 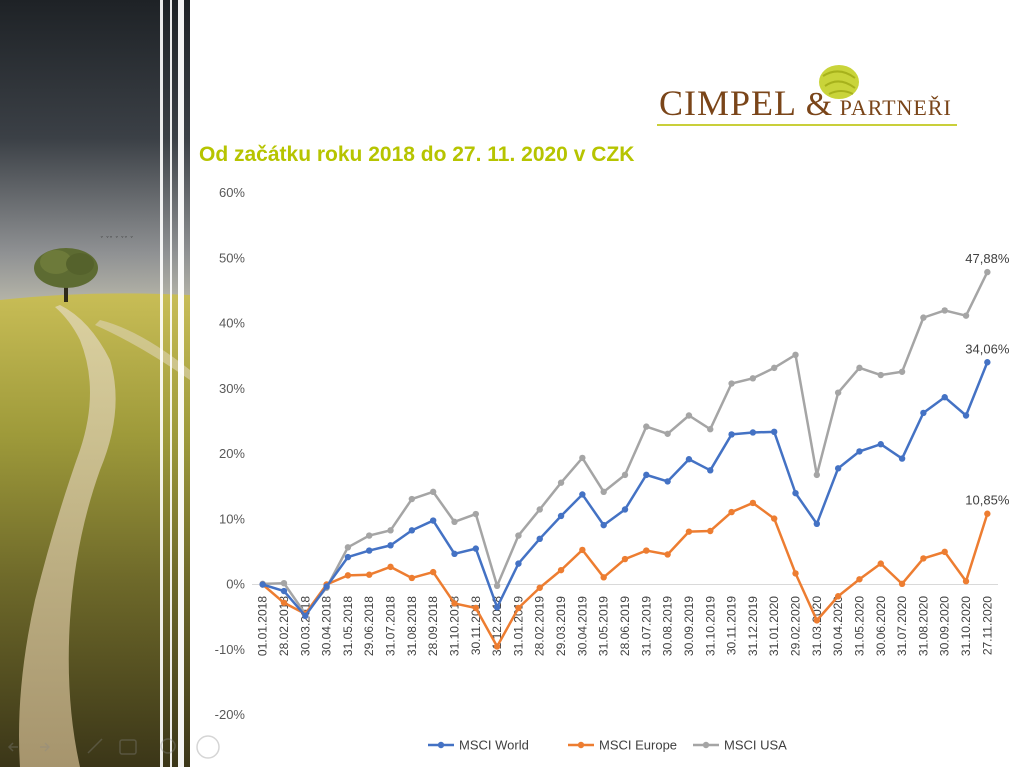 I want to click on x-tick-label: 29.02.2020, so click(x=796, y=626).